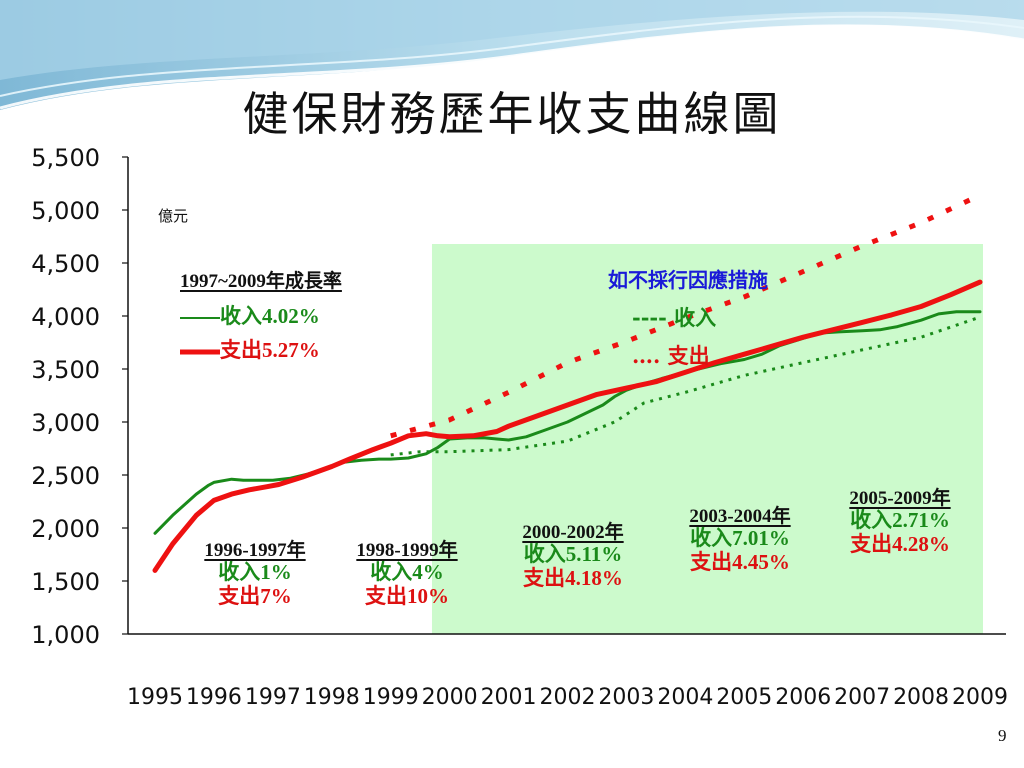 The width and height of the screenshot is (1024, 768). What do you see at coordinates (332, 697) in the screenshot?
I see `x-tick-label: 1998` at bounding box center [332, 697].